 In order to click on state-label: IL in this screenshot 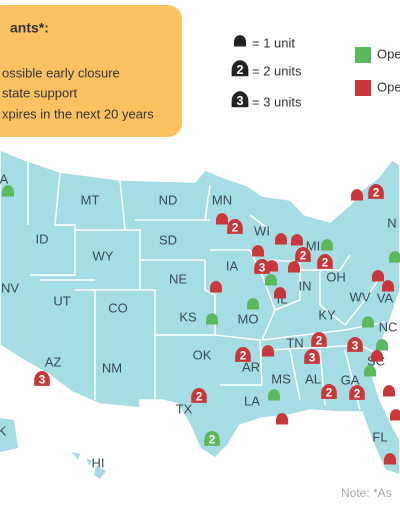, I will do `click(282, 298)`.